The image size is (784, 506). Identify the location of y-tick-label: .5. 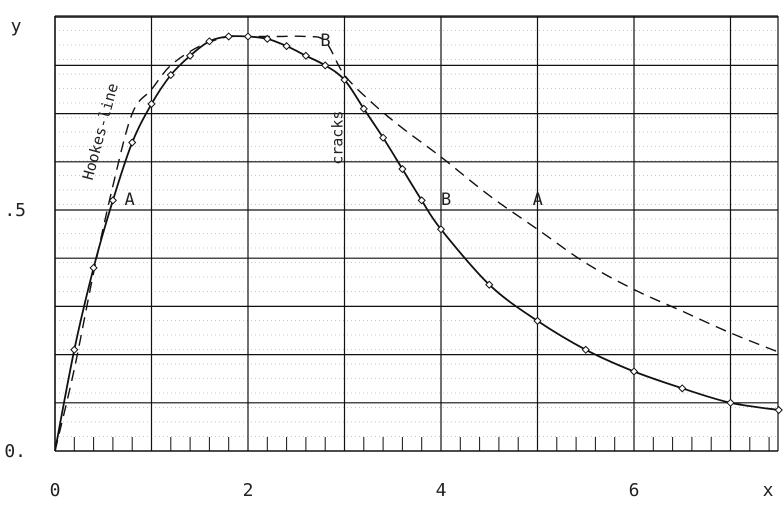
(15, 210).